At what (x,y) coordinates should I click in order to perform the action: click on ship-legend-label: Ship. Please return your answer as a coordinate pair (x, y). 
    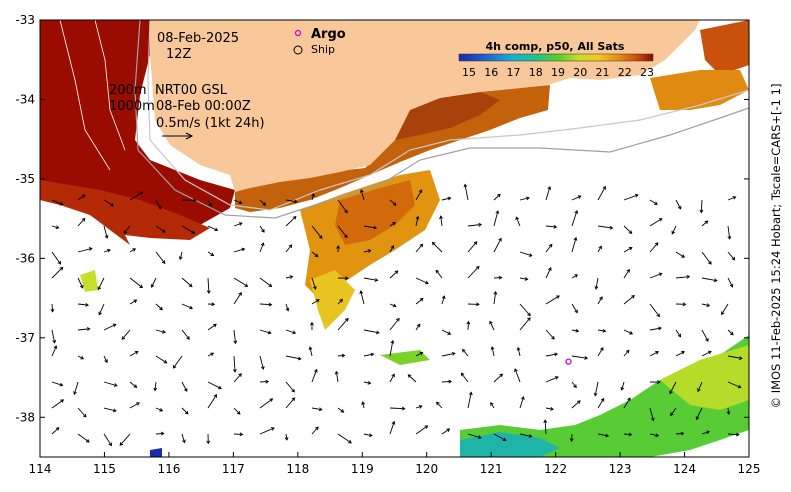
    Looking at the image, I should click on (323, 49).